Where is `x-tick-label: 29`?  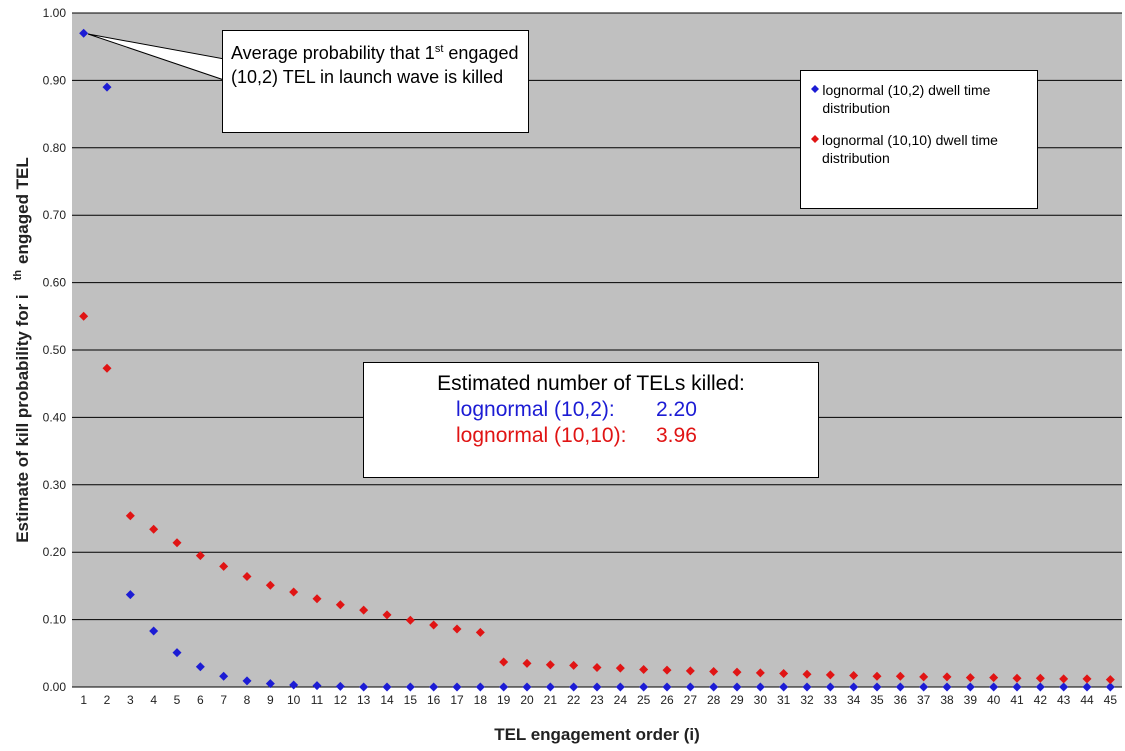 x-tick-label: 29 is located at coordinates (737, 700).